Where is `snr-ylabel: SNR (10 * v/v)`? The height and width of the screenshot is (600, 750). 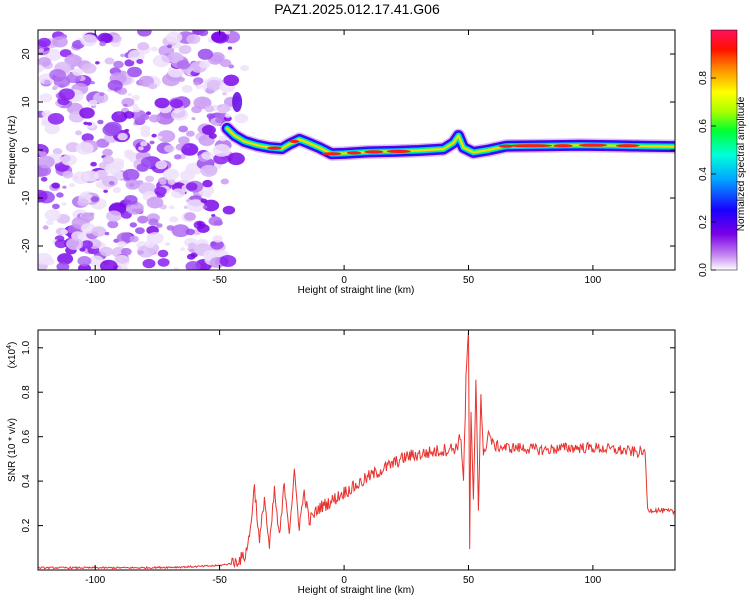 snr-ylabel: SNR (10 * v/v) is located at coordinates (12, 450).